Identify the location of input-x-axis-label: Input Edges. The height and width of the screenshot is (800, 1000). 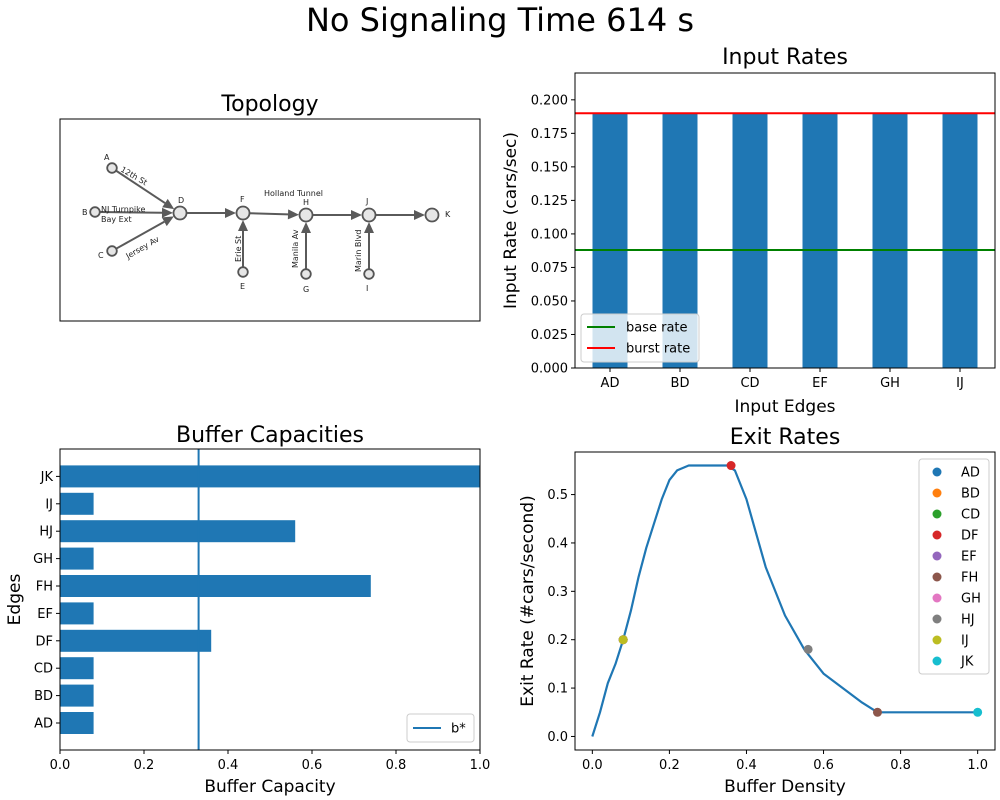
(784, 407).